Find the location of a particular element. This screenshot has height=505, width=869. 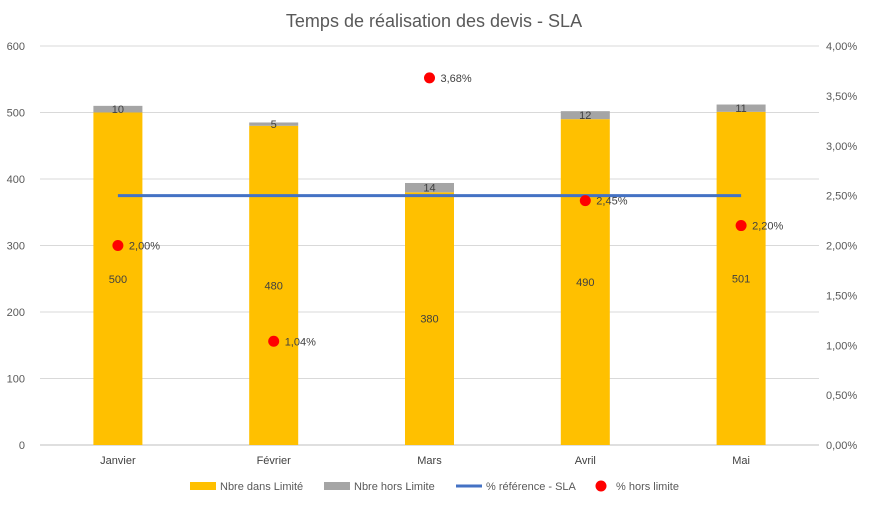

right-tick-label: 4,00% is located at coordinates (841, 47).